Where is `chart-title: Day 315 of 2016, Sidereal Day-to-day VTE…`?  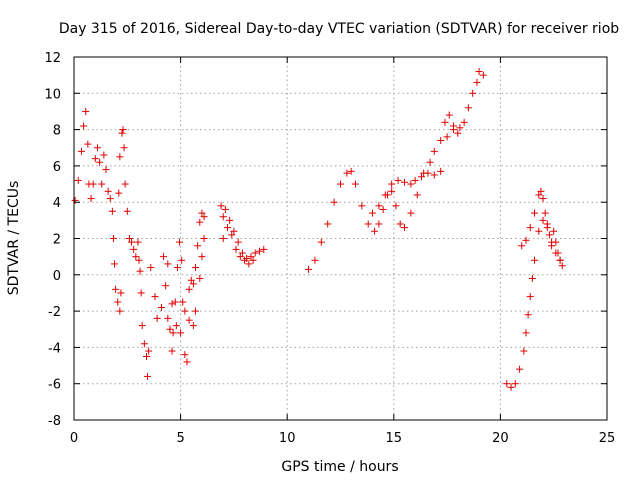 chart-title: Day 315 of 2016, Sidereal Day-to-day VTE… is located at coordinates (339, 29).